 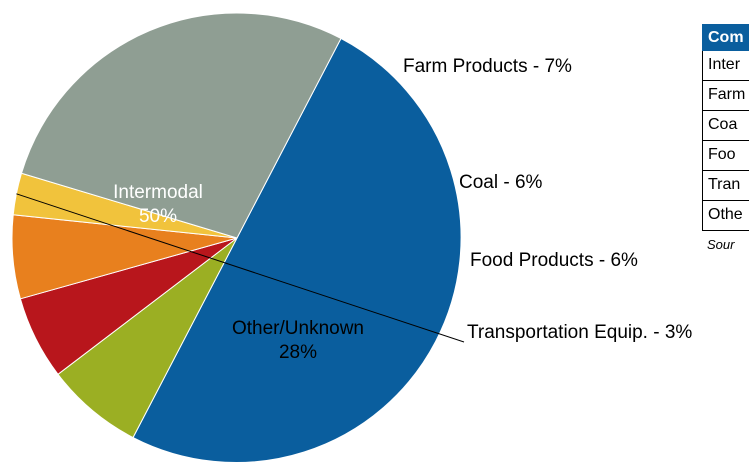 I want to click on slice-value-label: 28%, so click(x=298, y=352).